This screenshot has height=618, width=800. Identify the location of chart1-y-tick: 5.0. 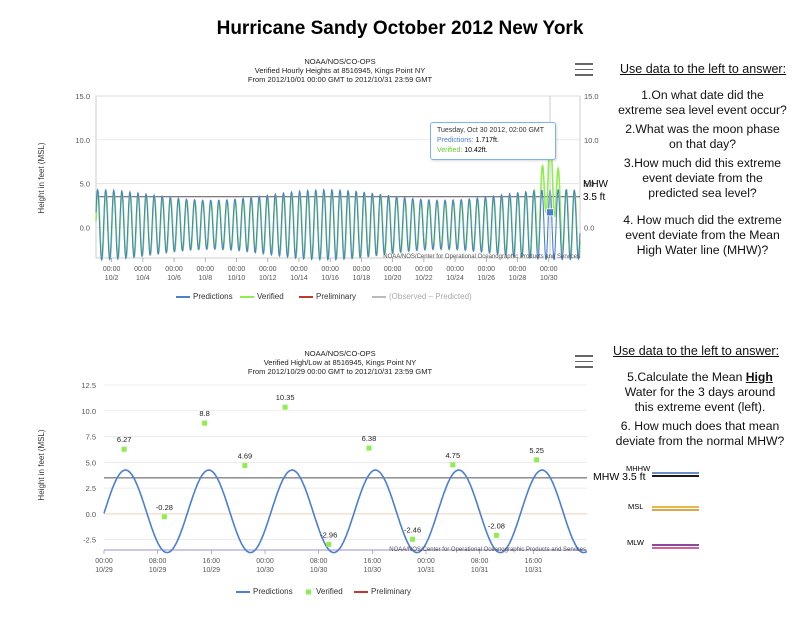
(85, 184).